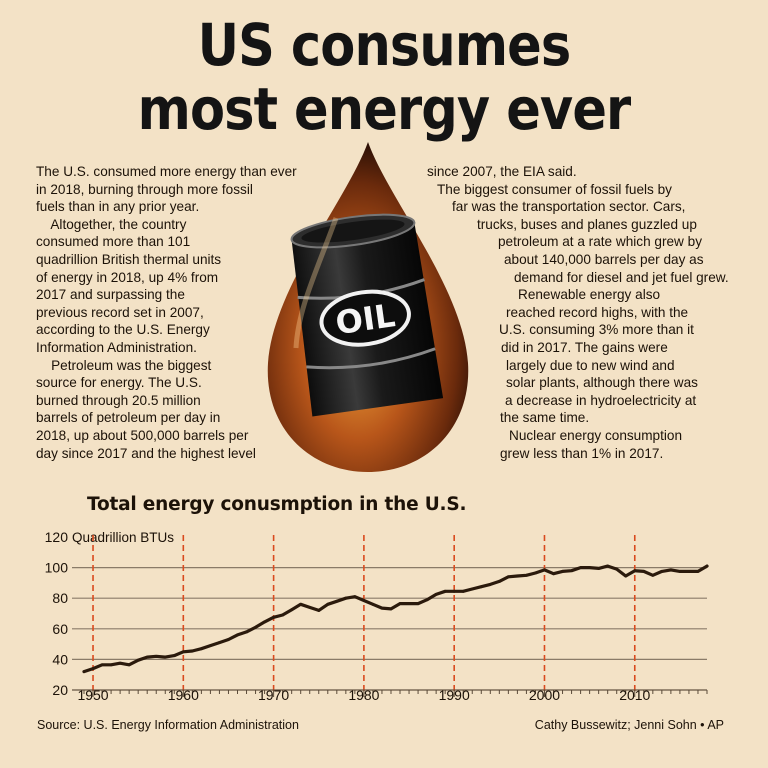 Image resolution: width=768 pixels, height=768 pixels. Describe the element at coordinates (601, 400) in the screenshot. I see `article-line: a decrease in hydroelectricity at` at that location.